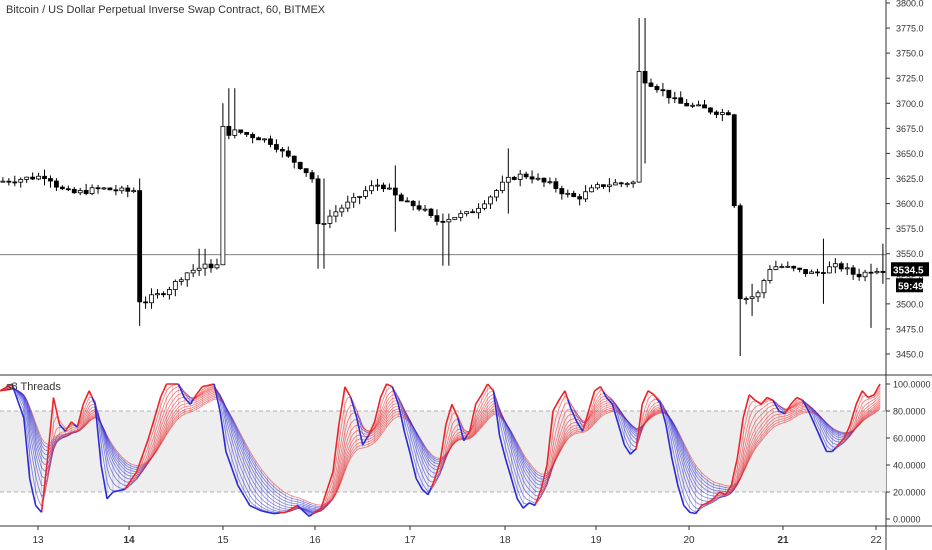 The height and width of the screenshot is (550, 932). I want to click on price-tick-label: 3450.0, so click(910, 355).